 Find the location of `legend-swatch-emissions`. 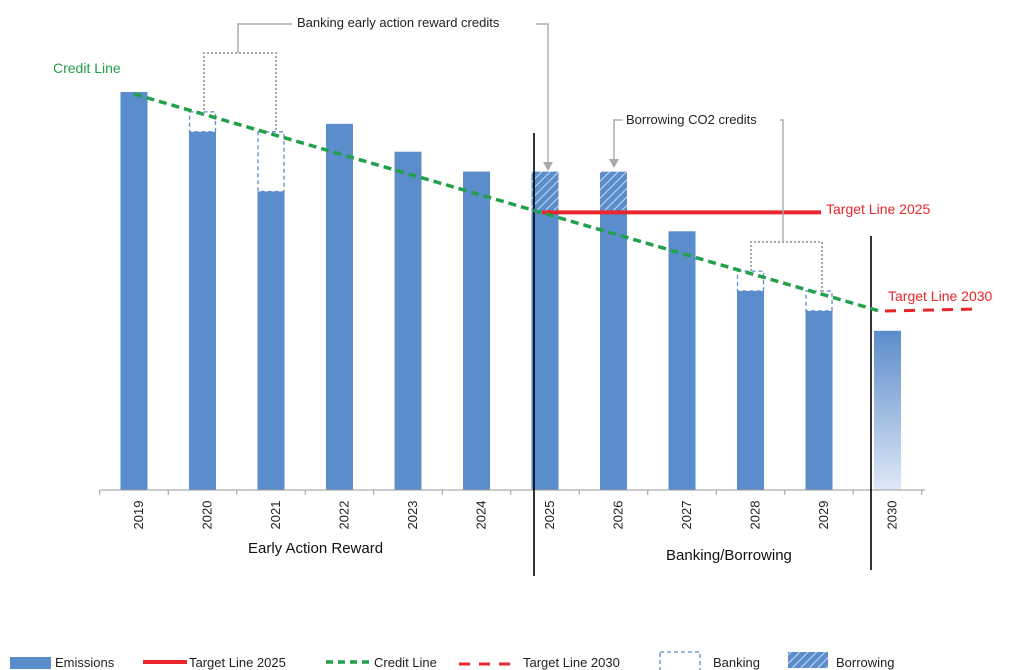

legend-swatch-emissions is located at coordinates (30, 663).